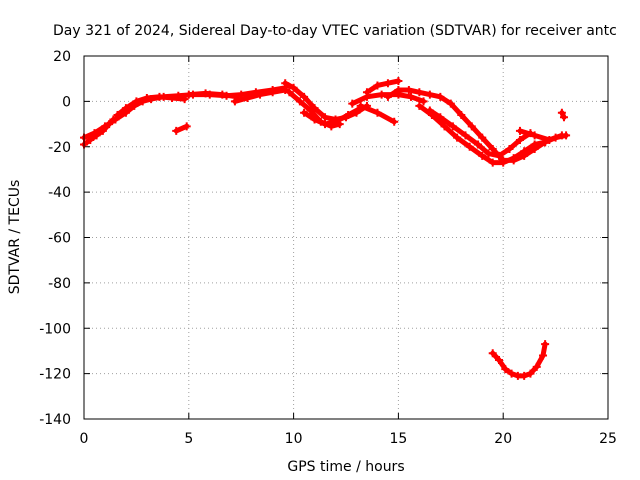 This screenshot has height=480, width=640. What do you see at coordinates (55, 420) in the screenshot?
I see `y-tick-label: -140` at bounding box center [55, 420].